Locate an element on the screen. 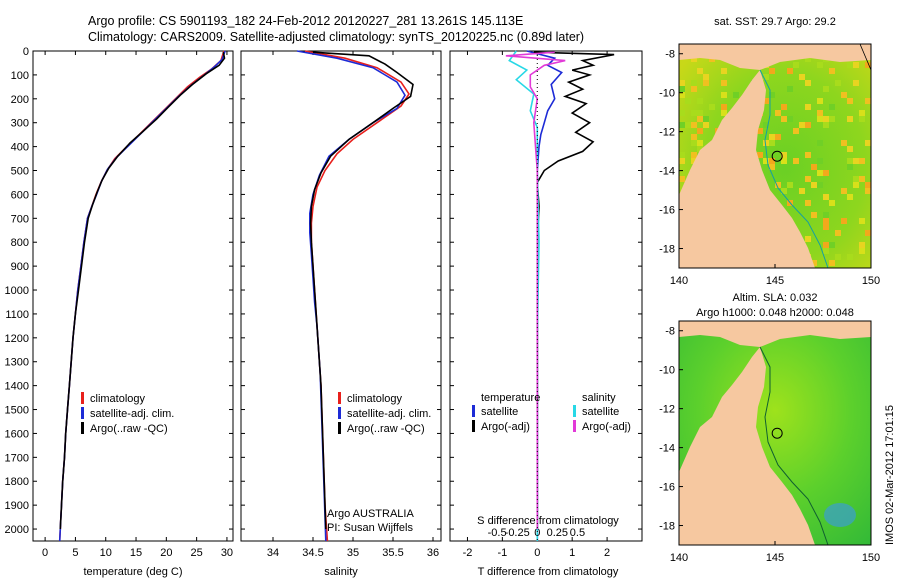 This screenshot has width=900, height=580. map-x-tick-label: 140 is located at coordinates (679, 558).